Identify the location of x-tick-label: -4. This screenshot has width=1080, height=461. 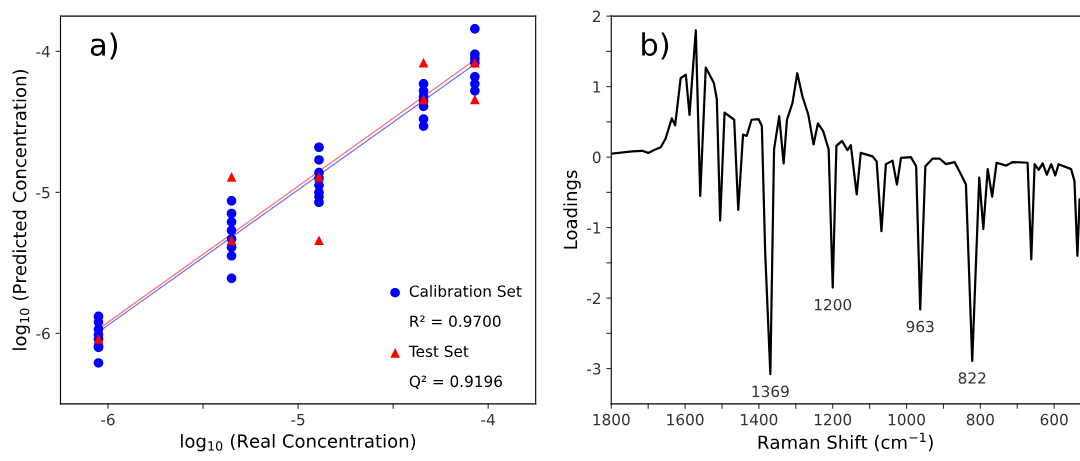
(488, 420).